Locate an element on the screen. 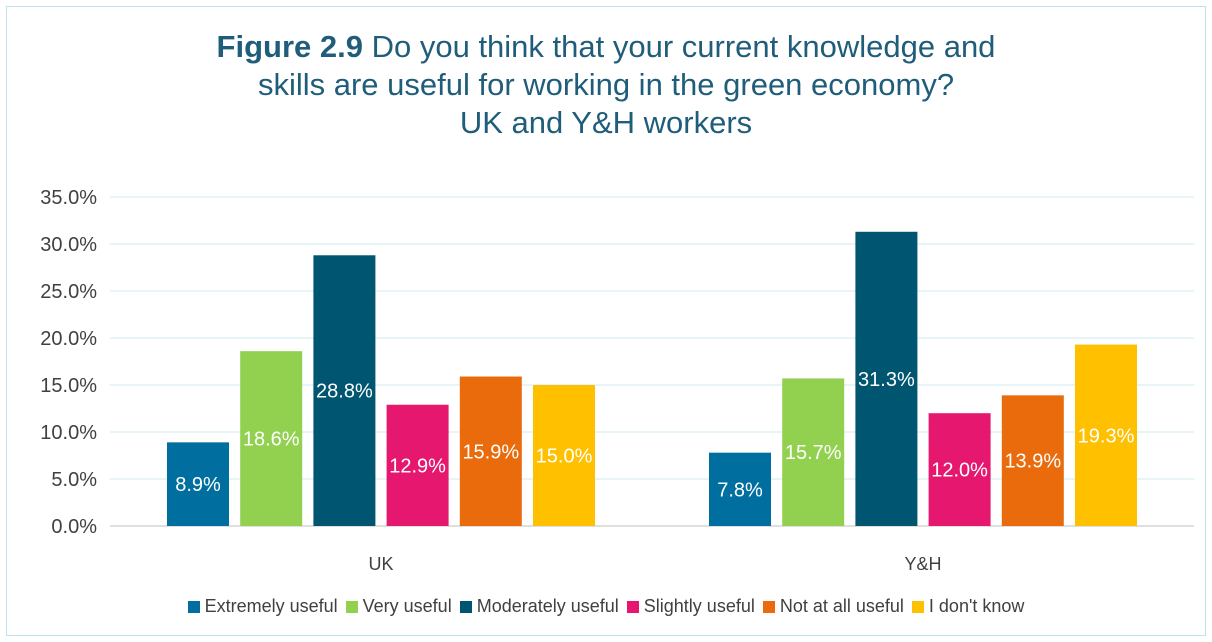 This screenshot has height=642, width=1212. legend-label: Slightly useful is located at coordinates (699, 606).